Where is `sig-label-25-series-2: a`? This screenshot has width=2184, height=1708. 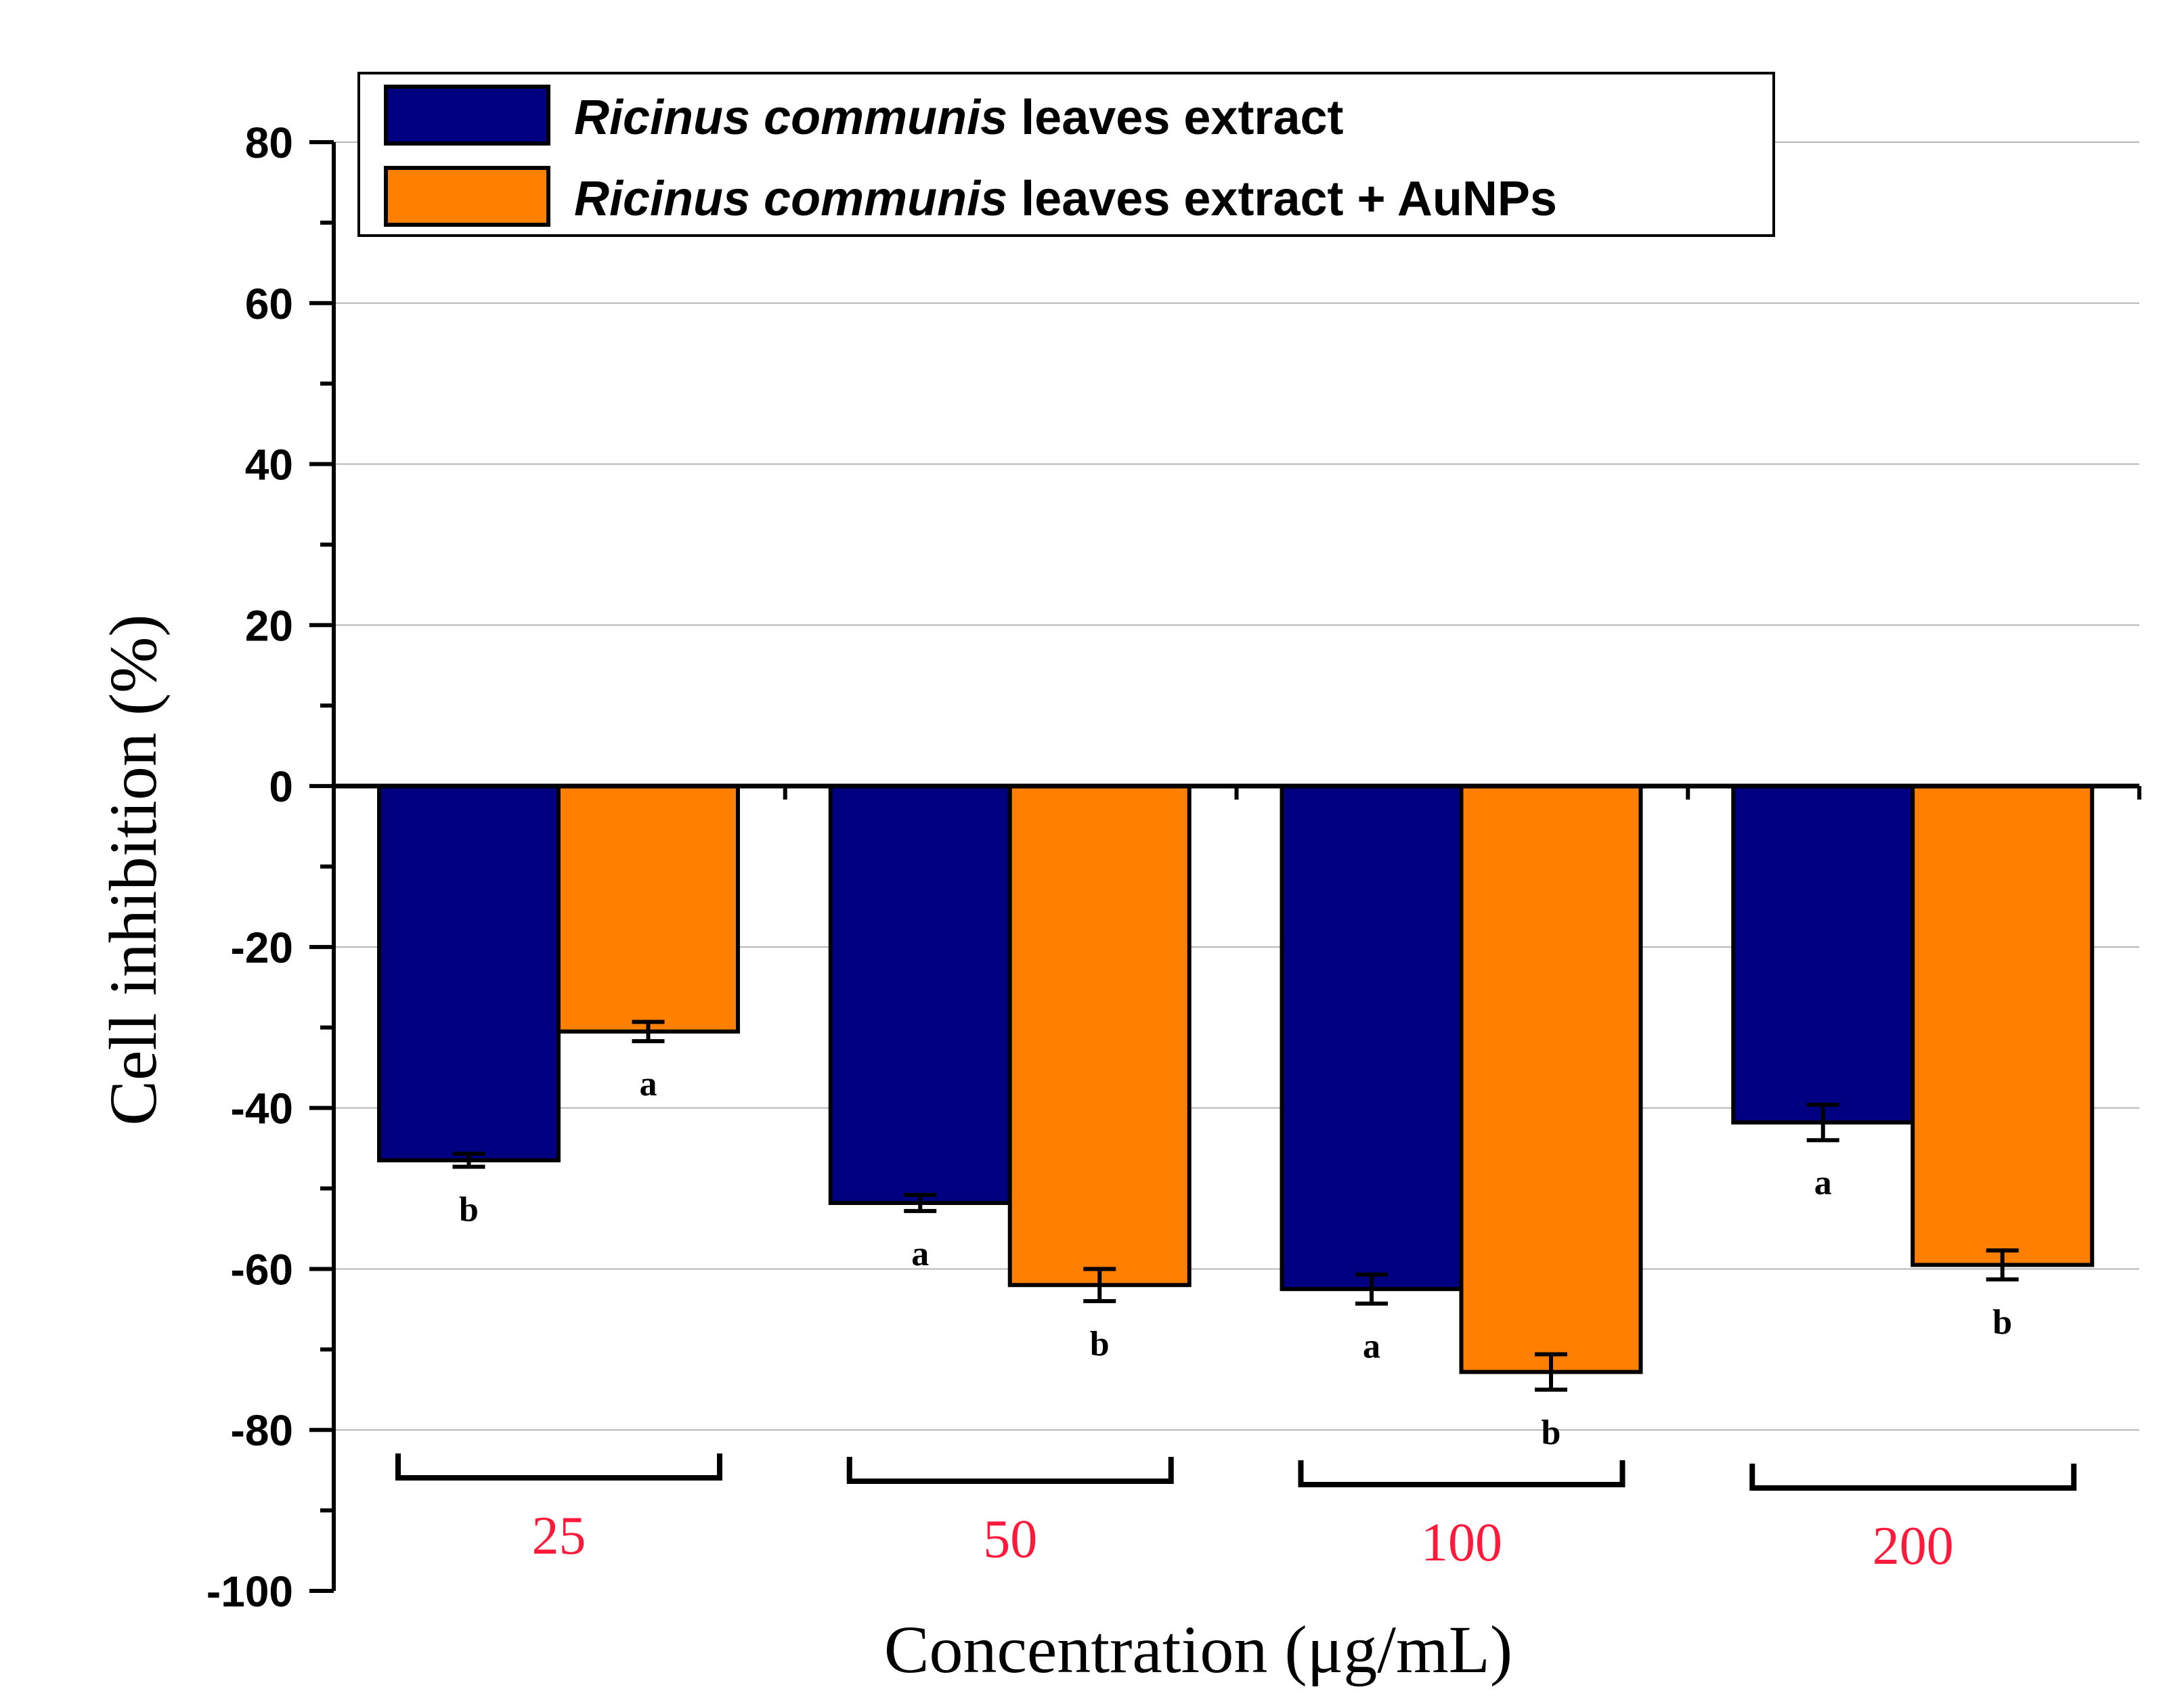 sig-label-25-series-2: a is located at coordinates (648, 1084).